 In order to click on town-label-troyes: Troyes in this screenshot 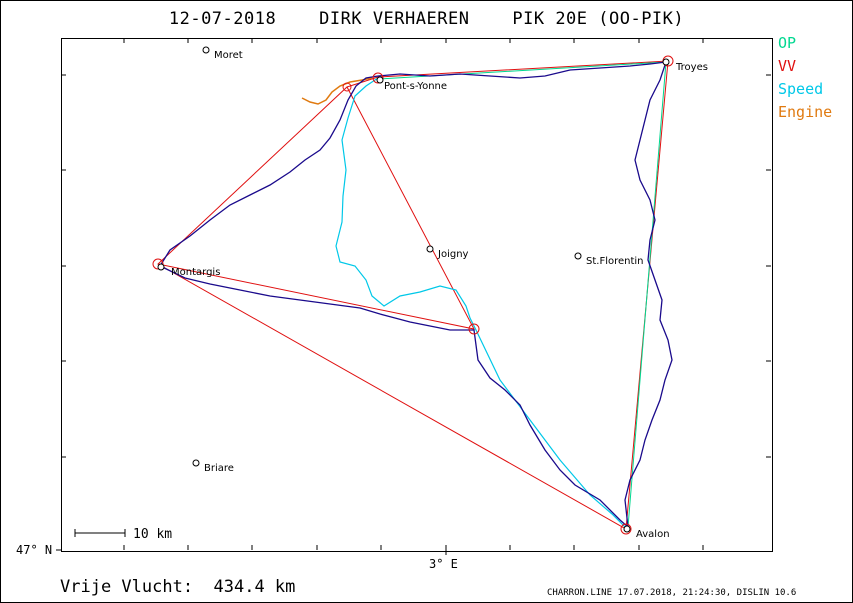, I will do `click(691, 67)`.